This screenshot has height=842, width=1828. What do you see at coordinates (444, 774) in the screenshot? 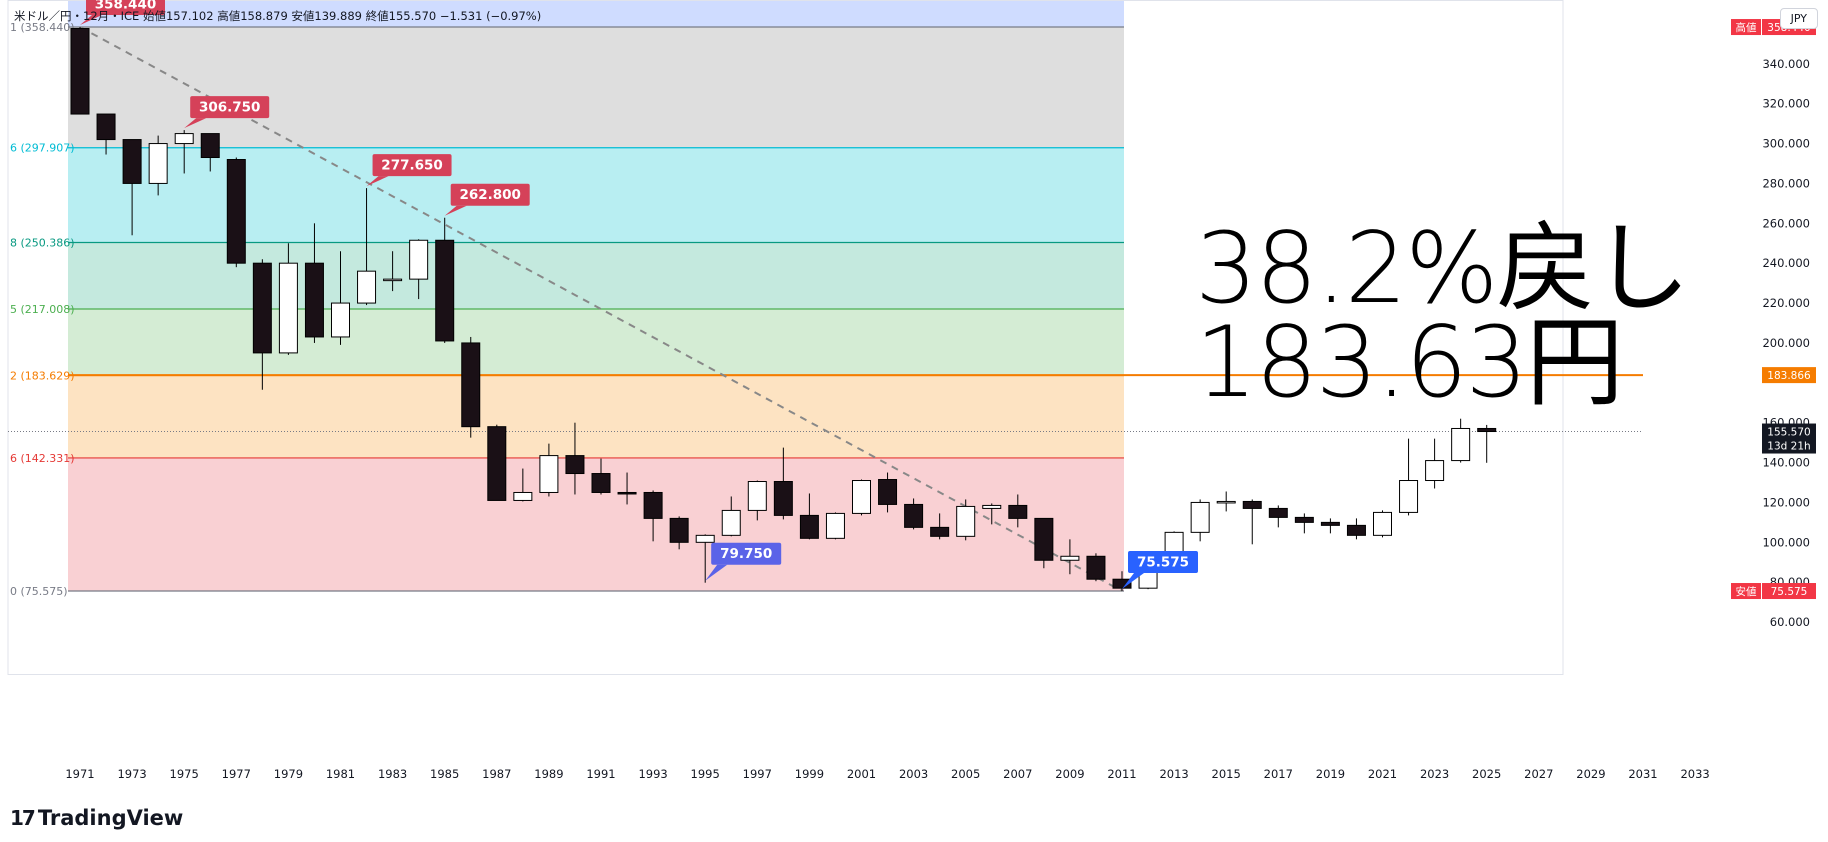
I see `x-tick-label: 1985` at bounding box center [444, 774].